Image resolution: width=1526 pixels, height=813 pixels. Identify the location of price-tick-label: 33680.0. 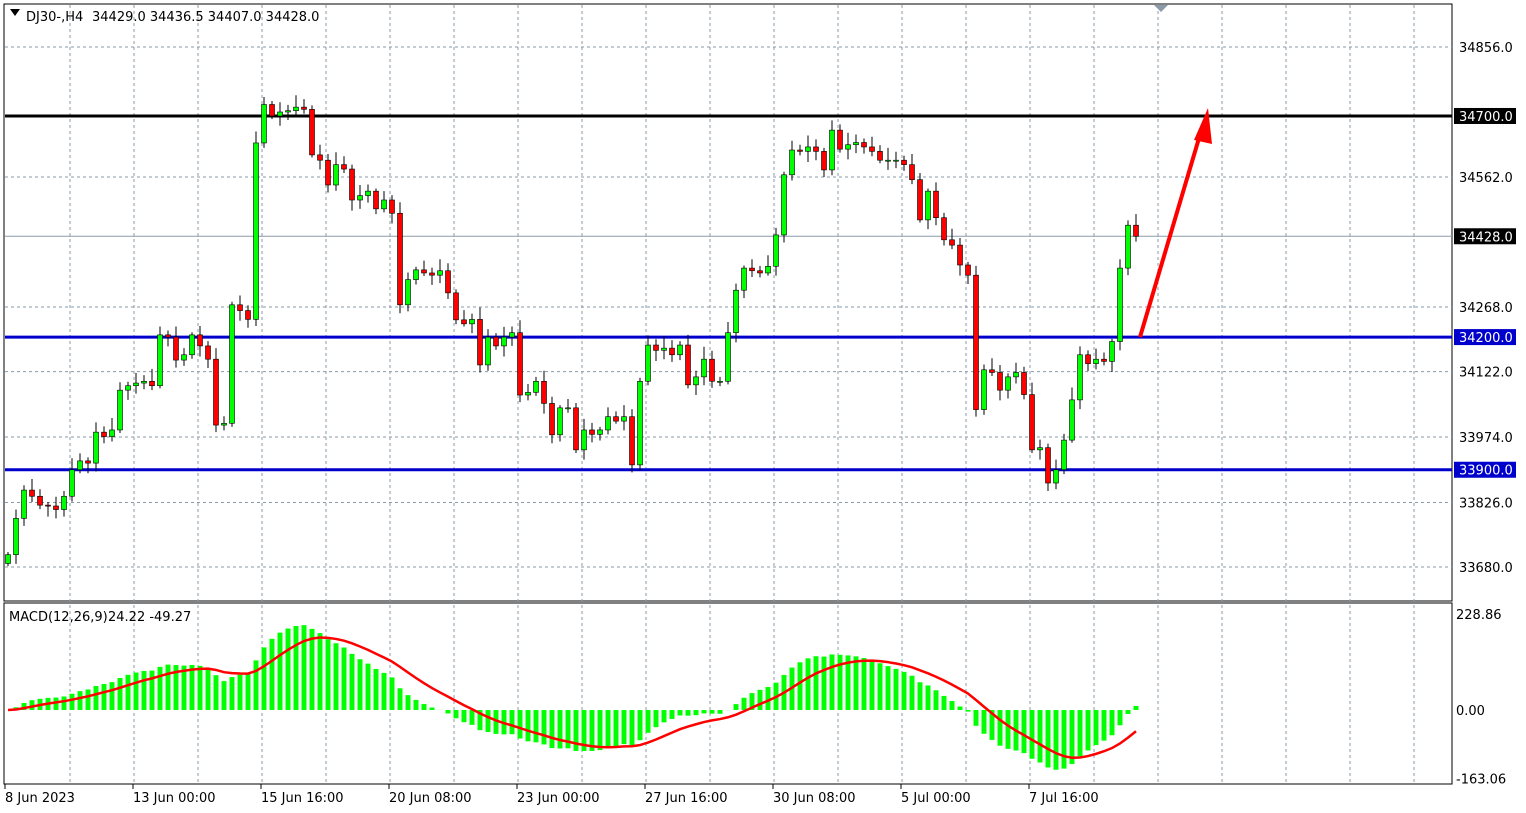
(1486, 568).